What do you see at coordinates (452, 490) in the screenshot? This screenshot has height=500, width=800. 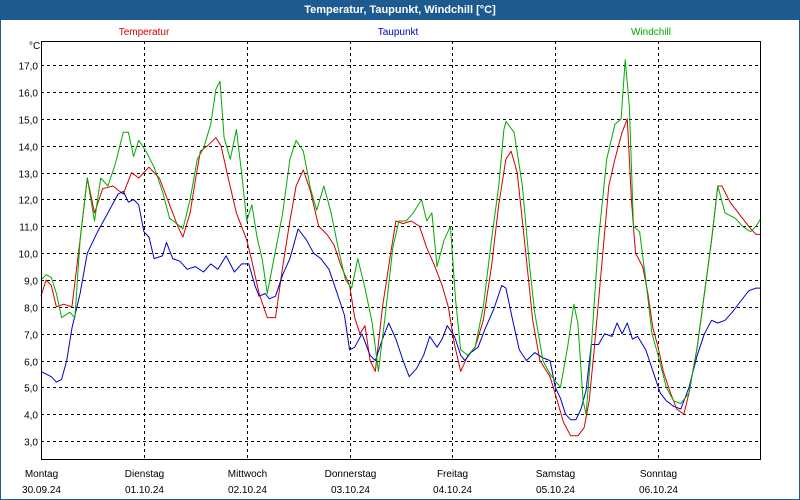 I see `x-tick-date: 04.10.24` at bounding box center [452, 490].